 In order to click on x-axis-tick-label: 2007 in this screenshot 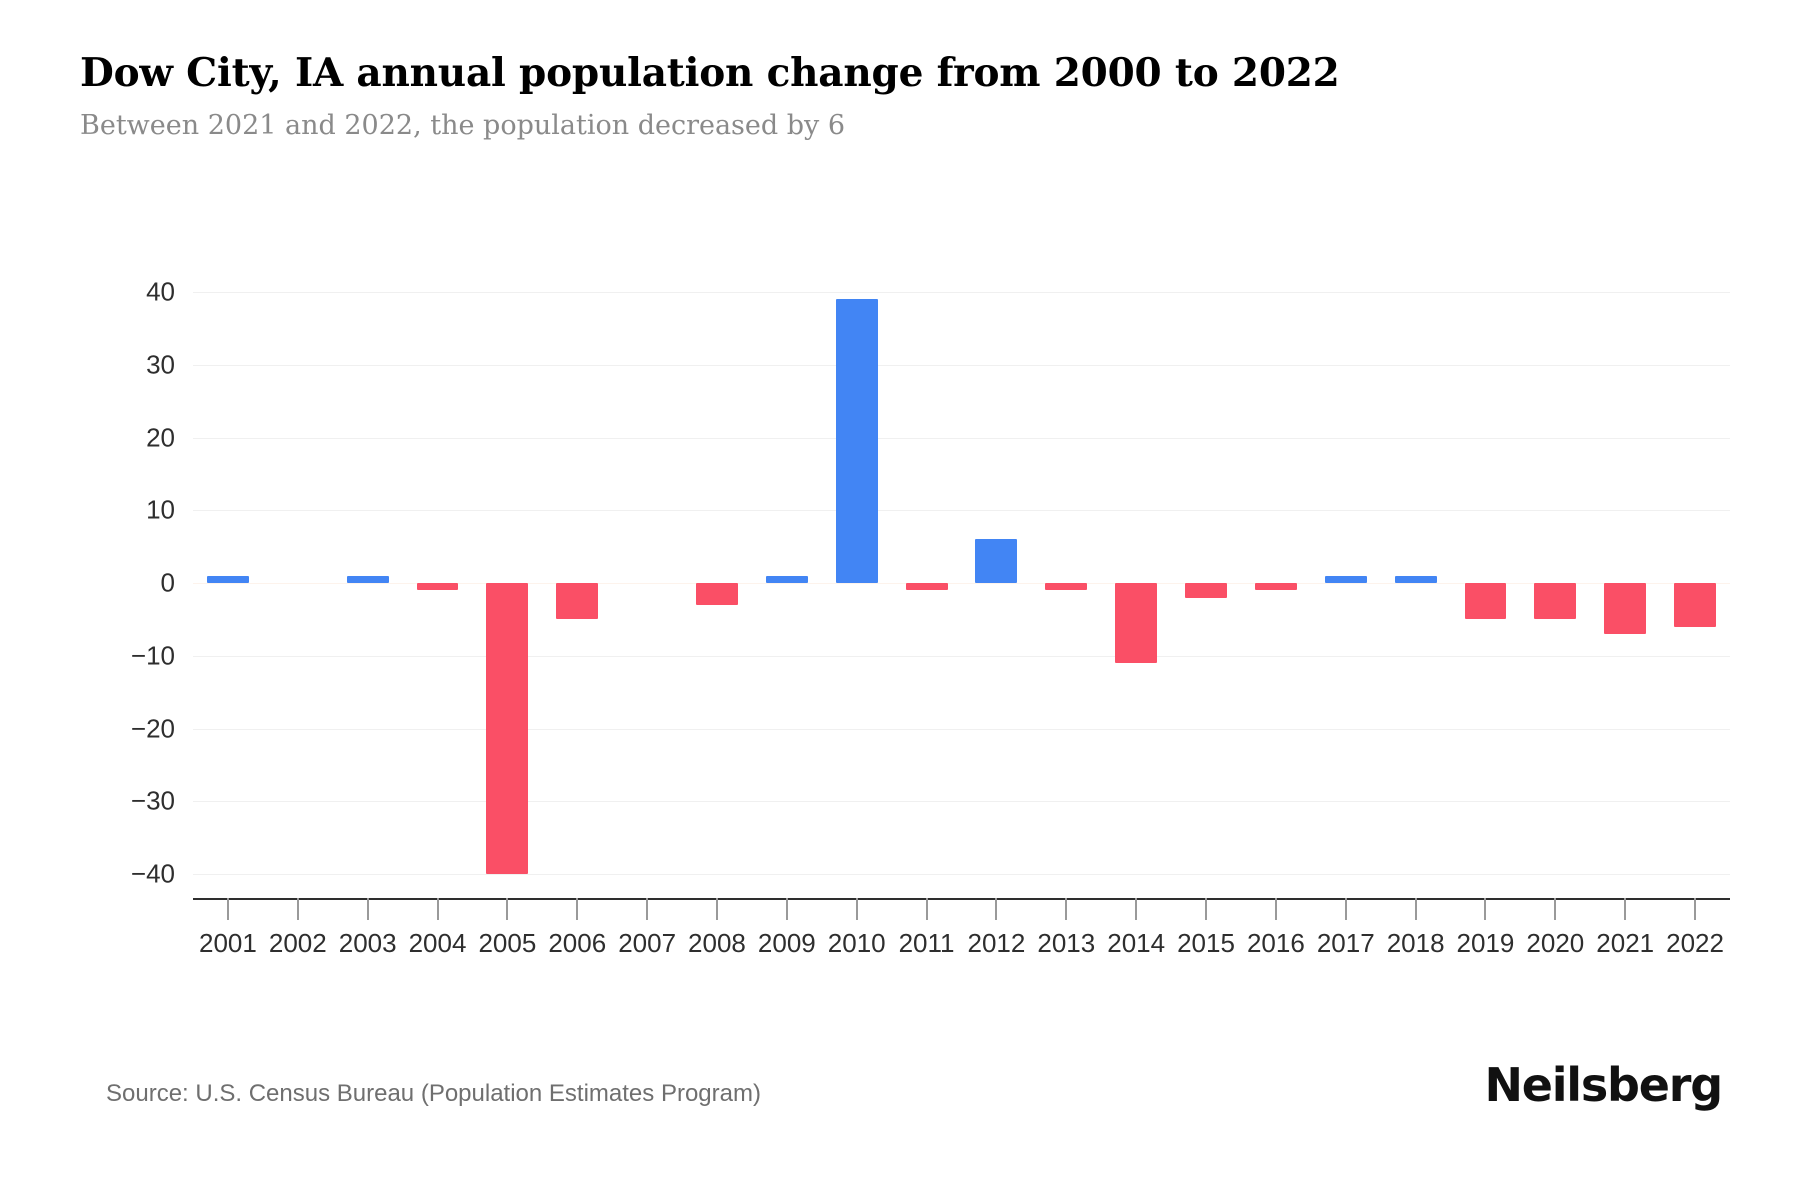, I will do `click(647, 943)`.